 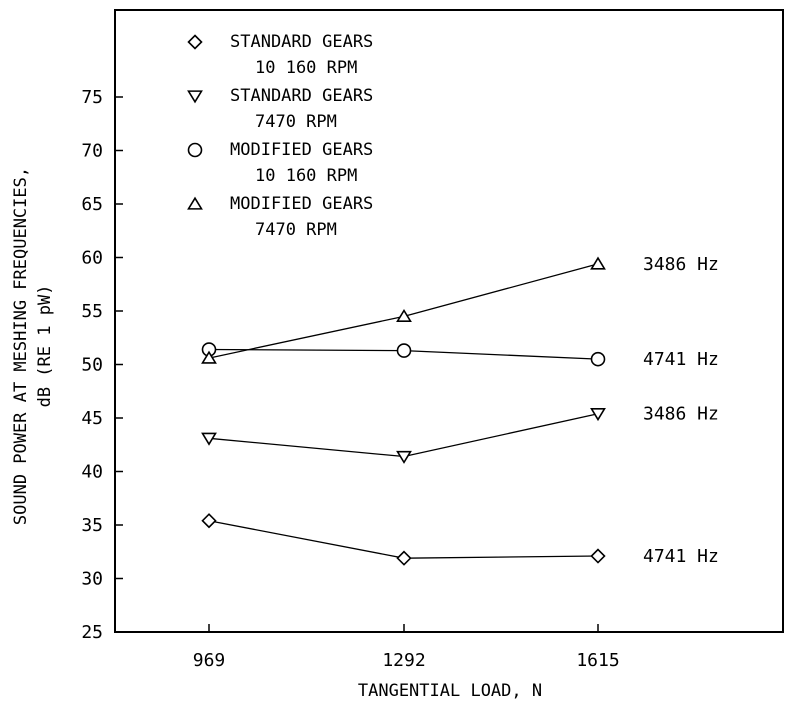 What do you see at coordinates (450, 691) in the screenshot?
I see `x-axis-title: TANGENTIAL LOAD, N` at bounding box center [450, 691].